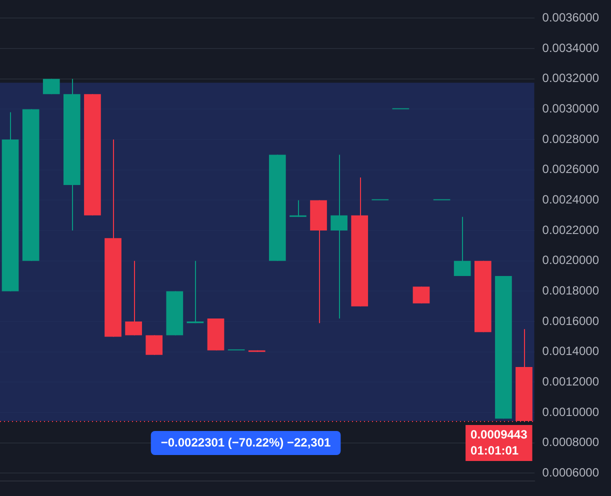  I want to click on band-label: −0.0022301 (−70.22%) −22,301, so click(245, 442).